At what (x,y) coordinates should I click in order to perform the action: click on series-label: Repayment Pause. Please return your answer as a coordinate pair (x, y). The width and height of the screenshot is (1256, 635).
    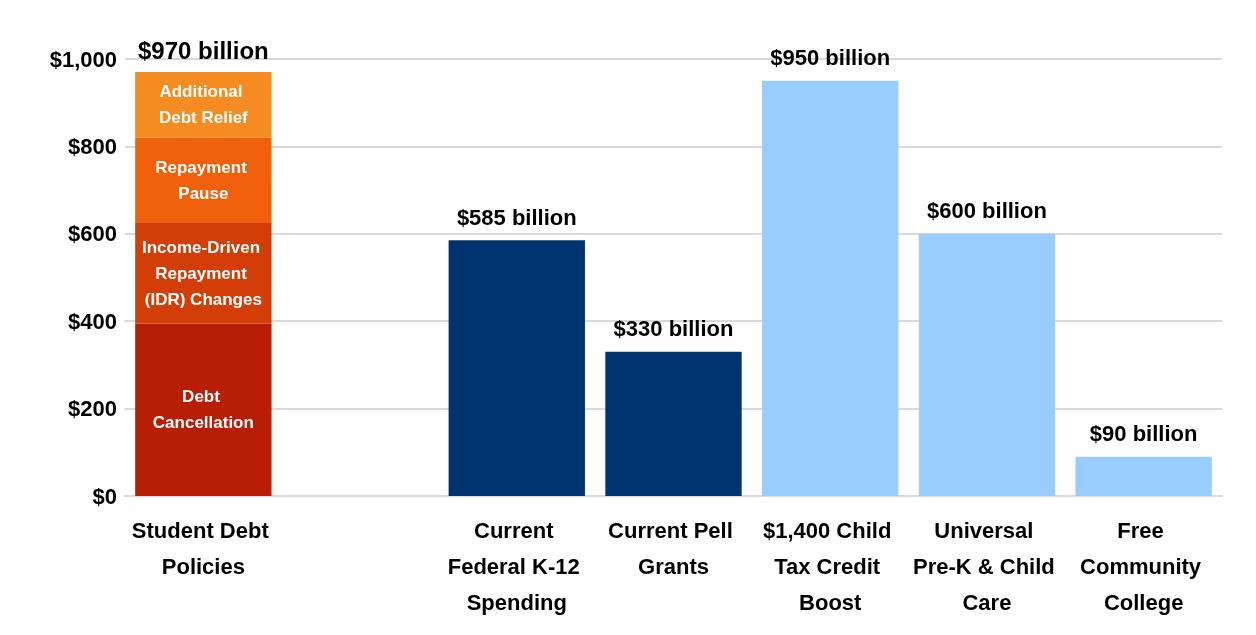
    Looking at the image, I should click on (203, 180).